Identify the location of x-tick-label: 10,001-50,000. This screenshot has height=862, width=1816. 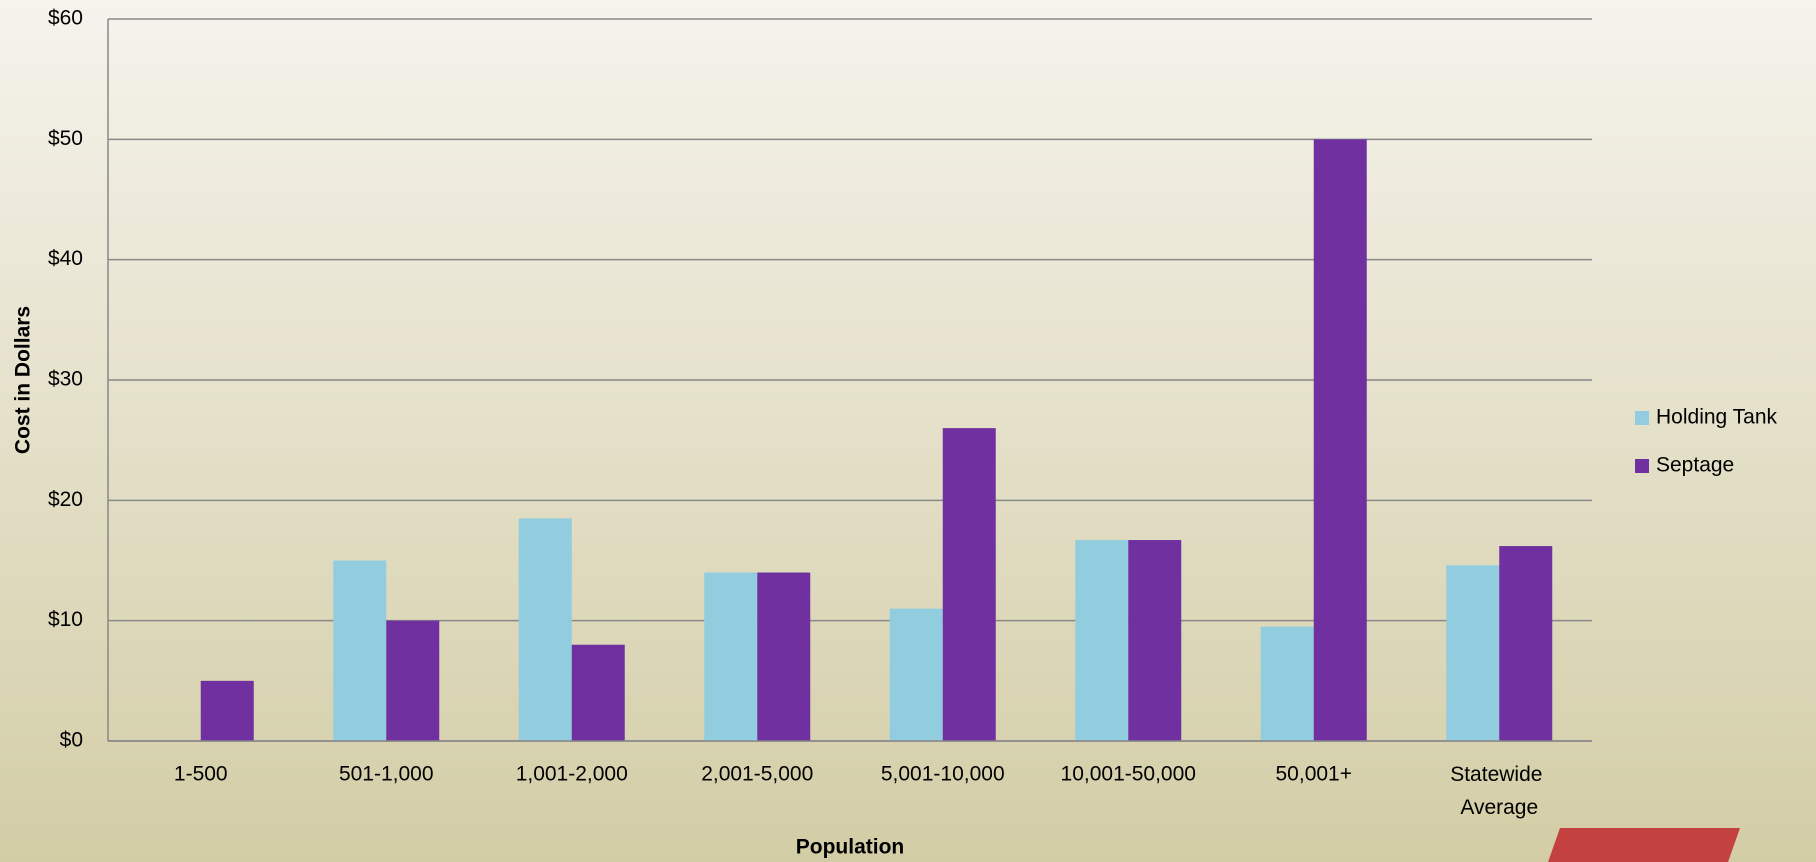
(1128, 774).